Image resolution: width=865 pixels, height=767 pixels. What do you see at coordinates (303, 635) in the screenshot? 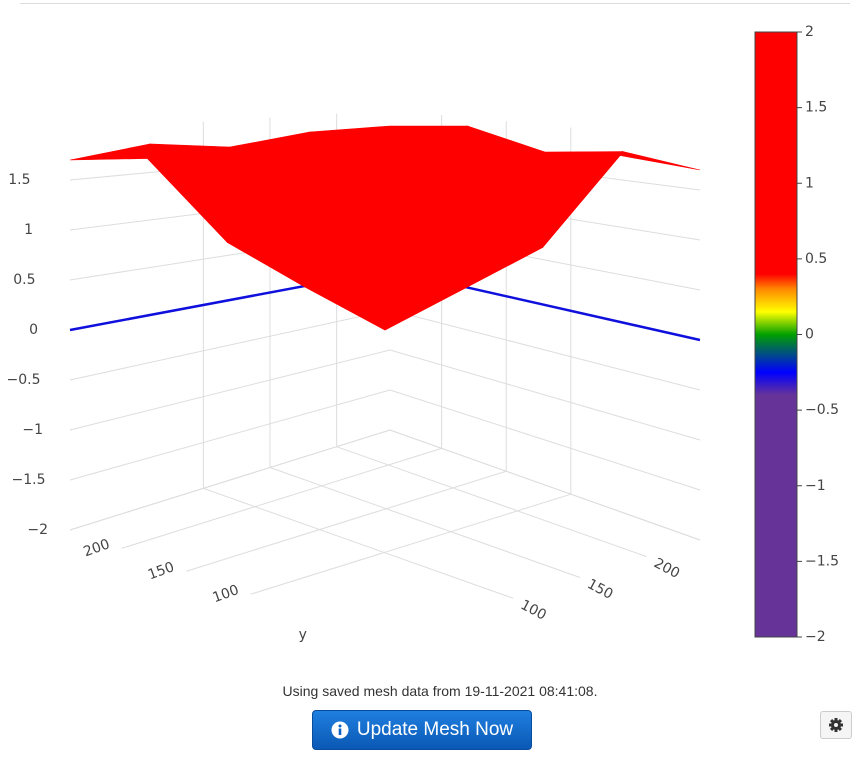
I see `y-axis-title: y` at bounding box center [303, 635].